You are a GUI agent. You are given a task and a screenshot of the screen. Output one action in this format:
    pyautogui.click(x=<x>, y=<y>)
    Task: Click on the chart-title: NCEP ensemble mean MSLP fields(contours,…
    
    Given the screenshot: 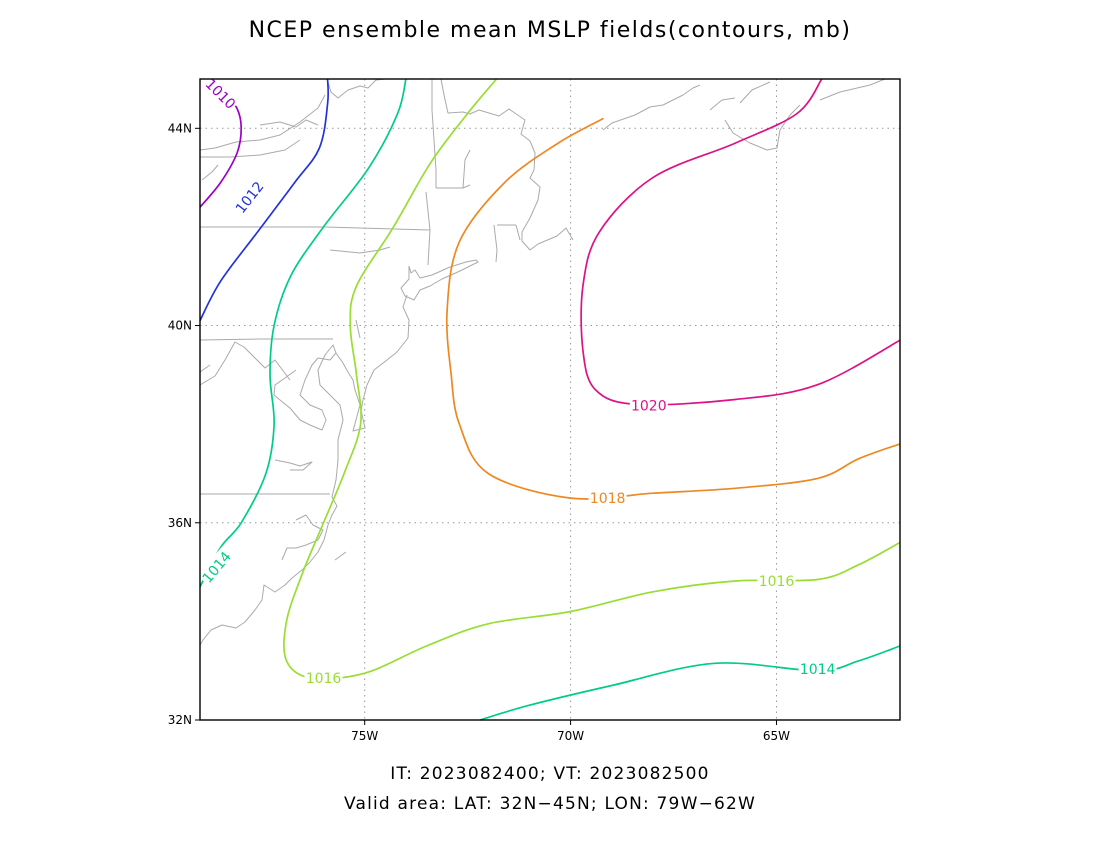 What is the action you would take?
    pyautogui.click(x=550, y=30)
    